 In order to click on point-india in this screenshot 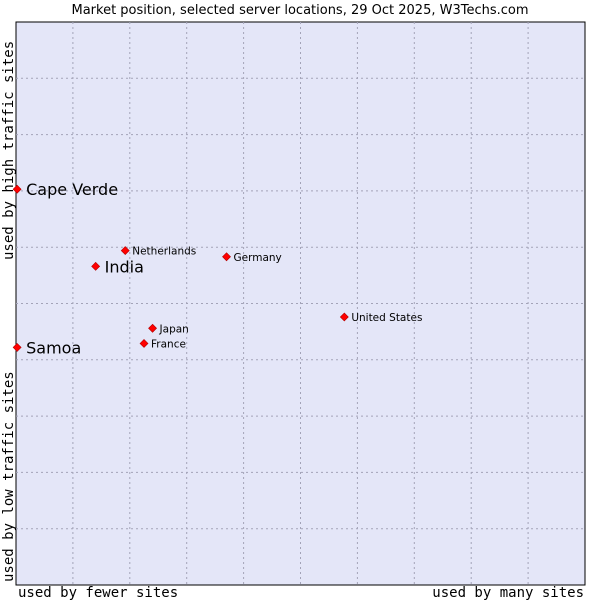, I will do `click(96, 266)`.